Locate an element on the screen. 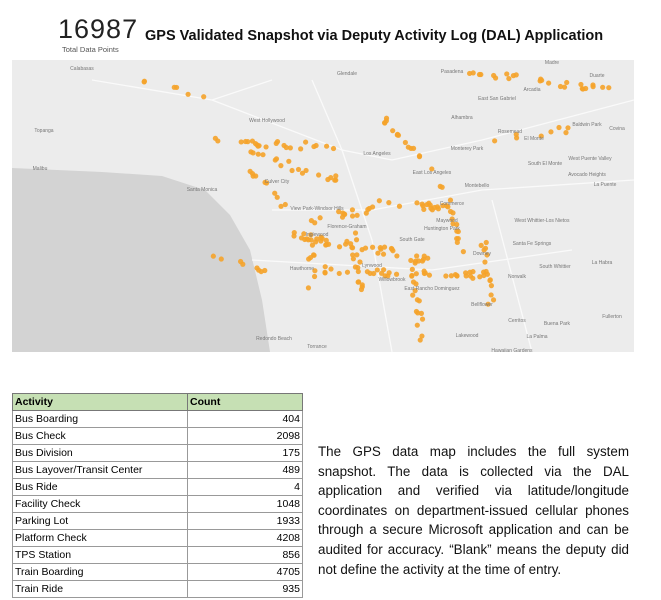 Image resolution: width=661 pixels, height=600 pixels. table-row: Parking Lot 1933 is located at coordinates (157, 521).